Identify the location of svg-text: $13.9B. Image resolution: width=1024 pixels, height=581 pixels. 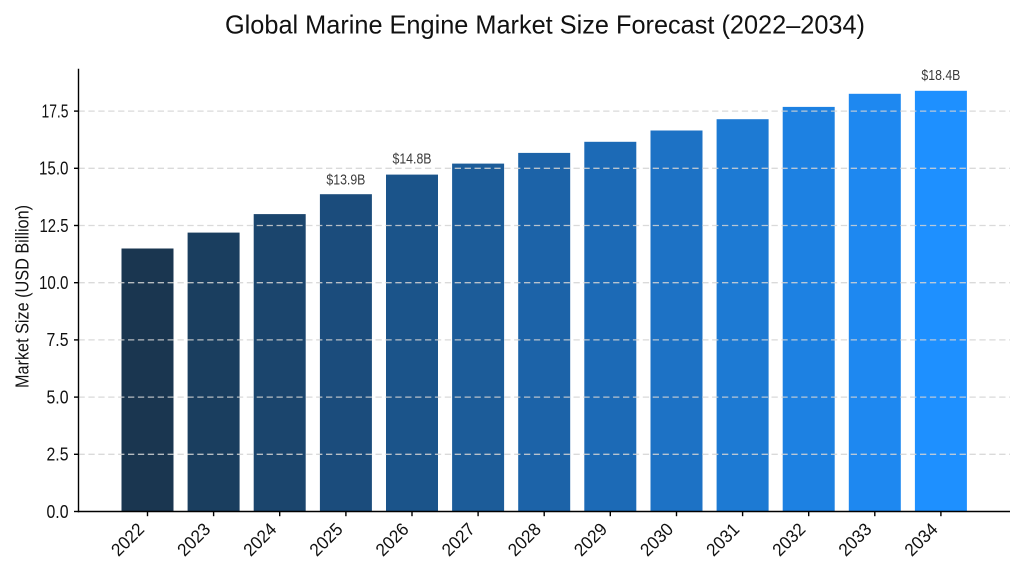
(345, 180).